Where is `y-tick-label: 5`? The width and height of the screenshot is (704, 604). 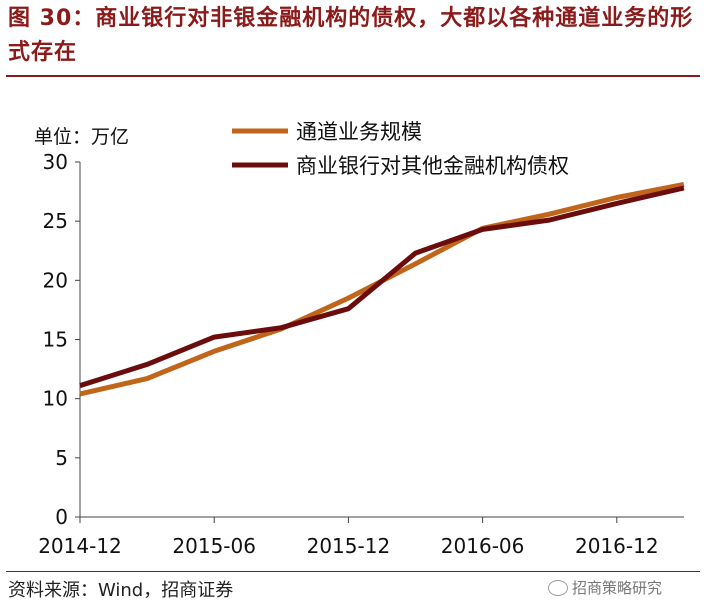 y-tick-label: 5 is located at coordinates (61, 458).